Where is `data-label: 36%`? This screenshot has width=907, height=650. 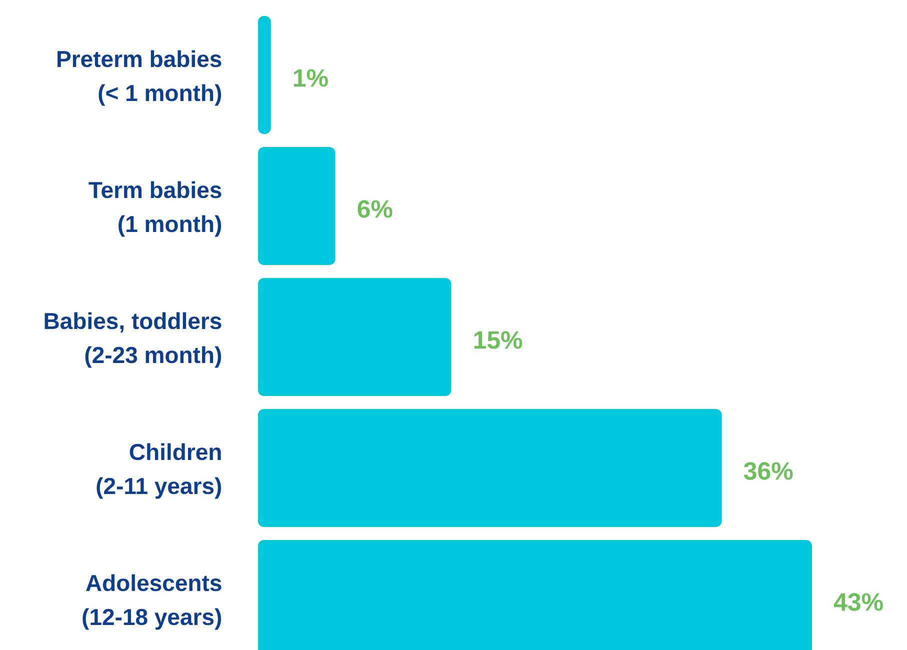
data-label: 36% is located at coordinates (768, 471).